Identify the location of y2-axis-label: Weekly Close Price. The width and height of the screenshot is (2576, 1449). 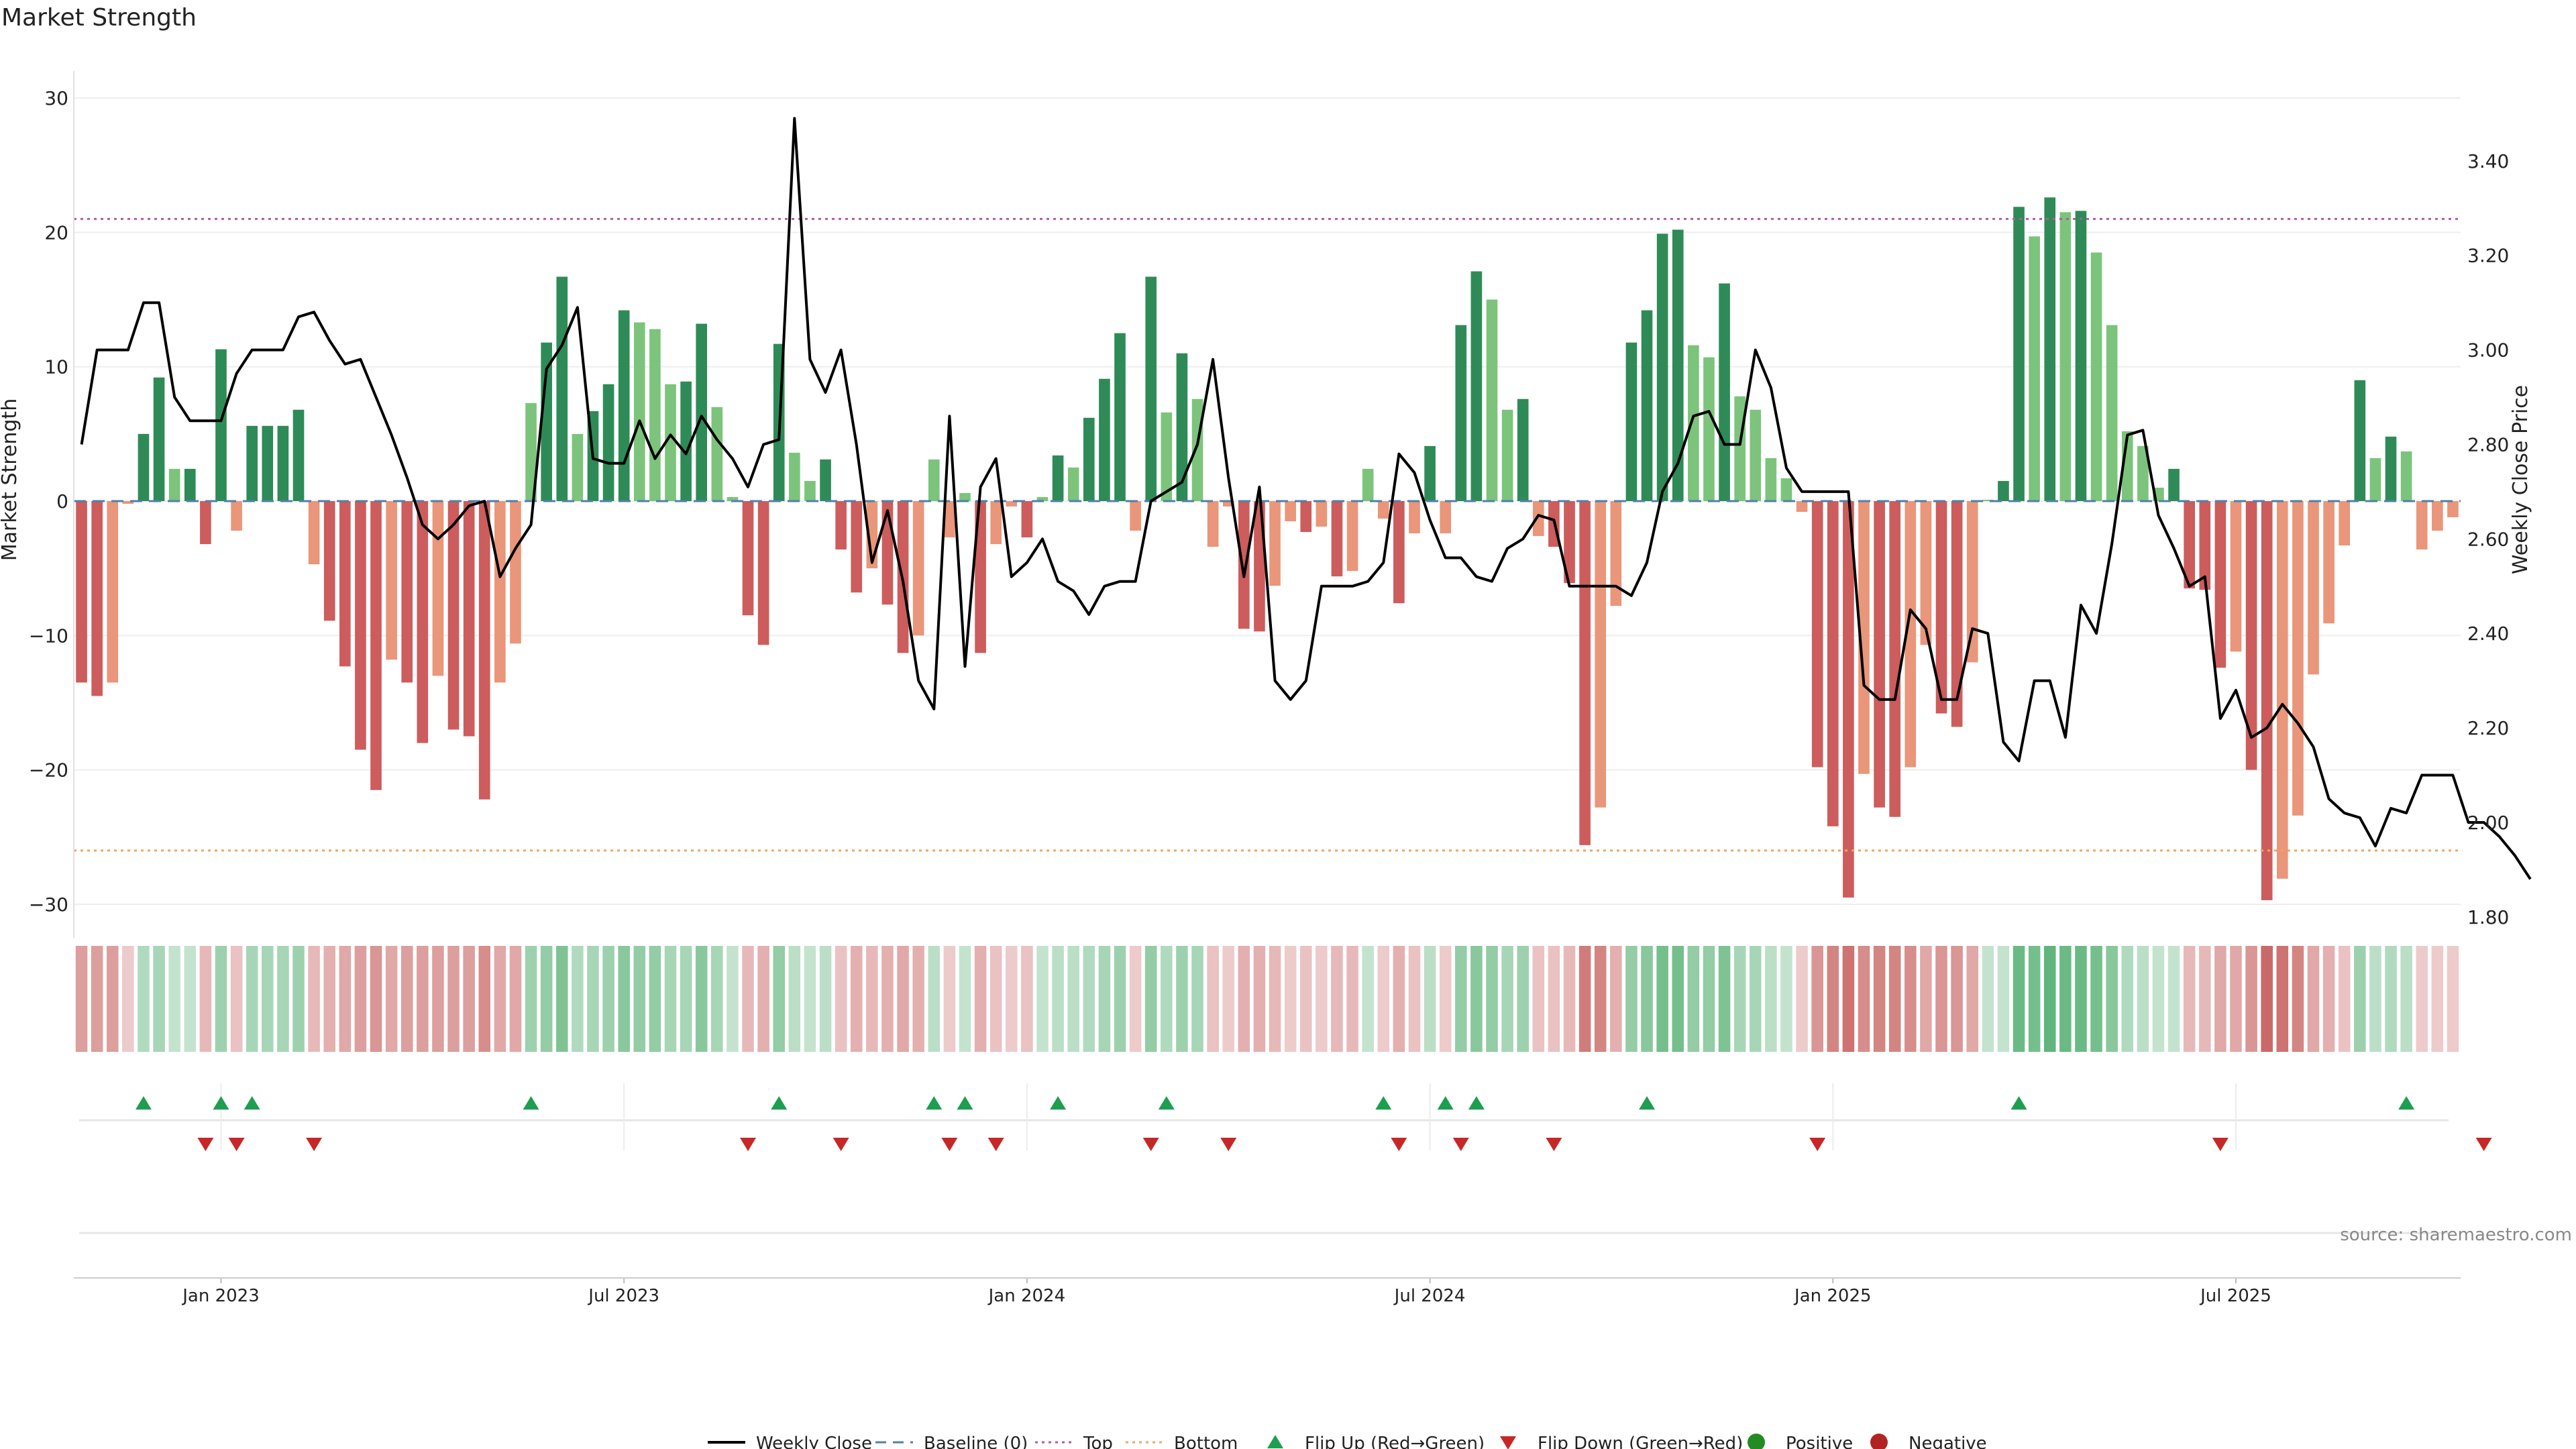
(2520, 479).